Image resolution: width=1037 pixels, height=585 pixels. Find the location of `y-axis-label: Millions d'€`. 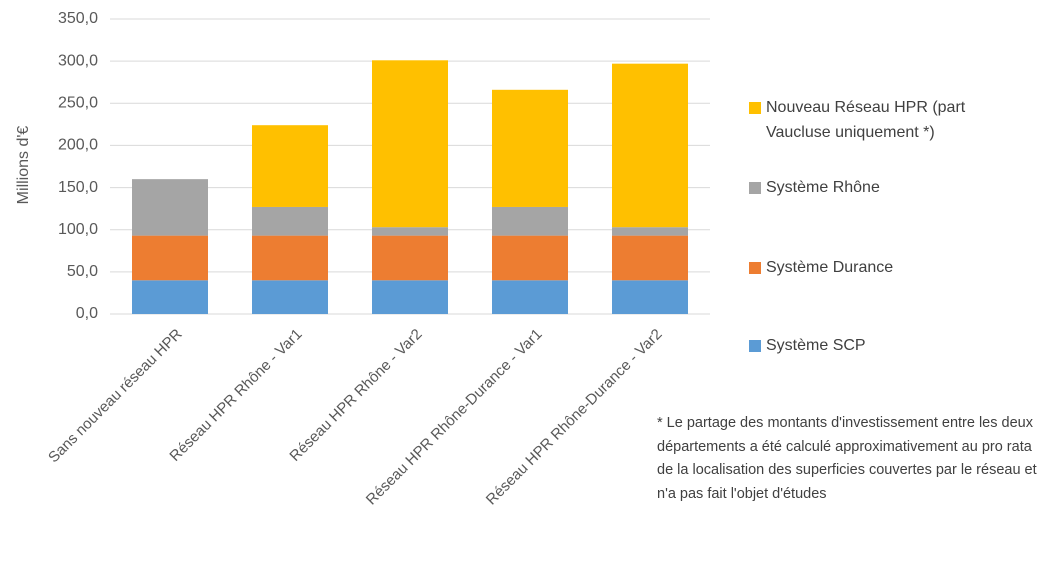

y-axis-label: Millions d'€ is located at coordinates (23, 165).